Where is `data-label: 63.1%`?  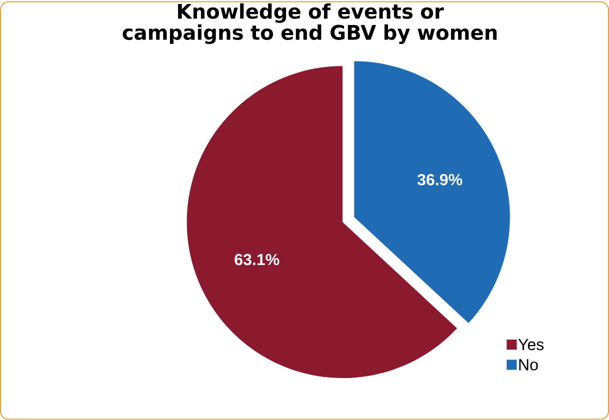
data-label: 63.1% is located at coordinates (257, 260).